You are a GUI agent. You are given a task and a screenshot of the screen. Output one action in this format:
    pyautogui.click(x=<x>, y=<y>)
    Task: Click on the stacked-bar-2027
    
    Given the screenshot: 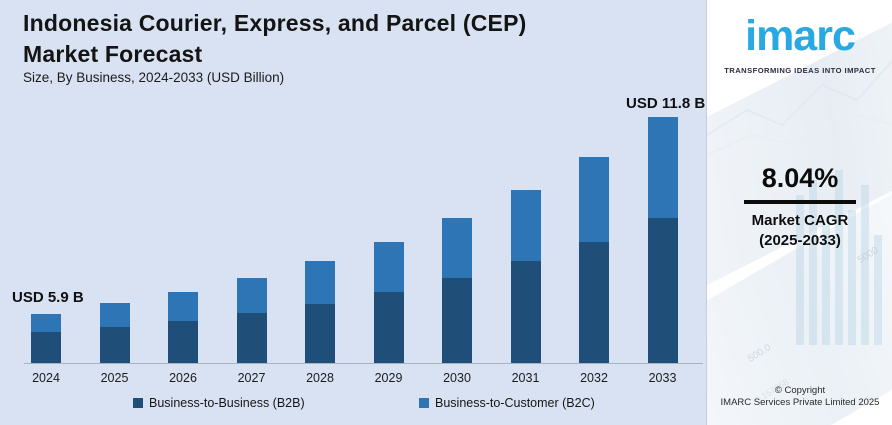 What is the action you would take?
    pyautogui.click(x=251, y=320)
    